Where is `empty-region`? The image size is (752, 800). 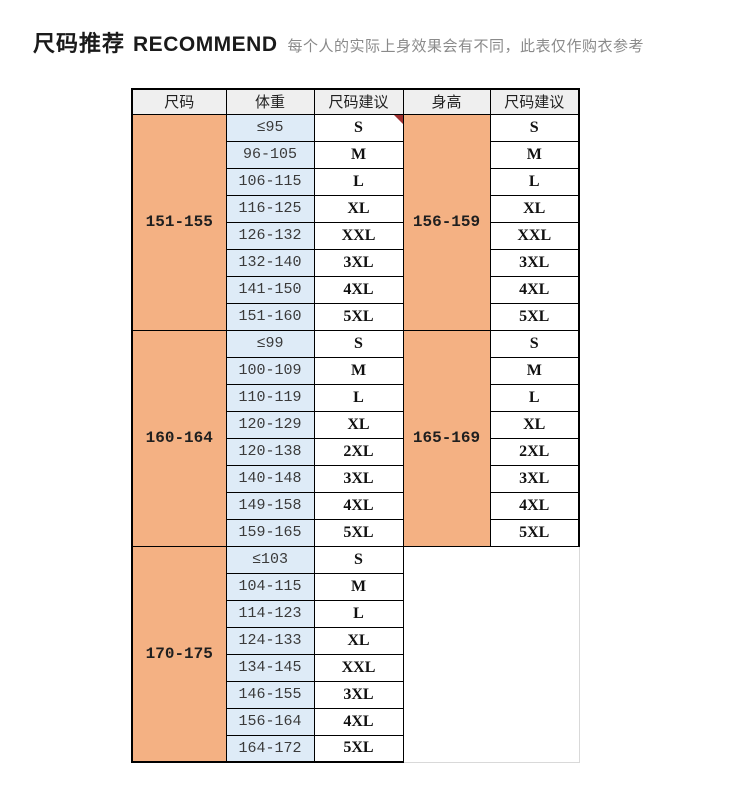
empty-region is located at coordinates (491, 654).